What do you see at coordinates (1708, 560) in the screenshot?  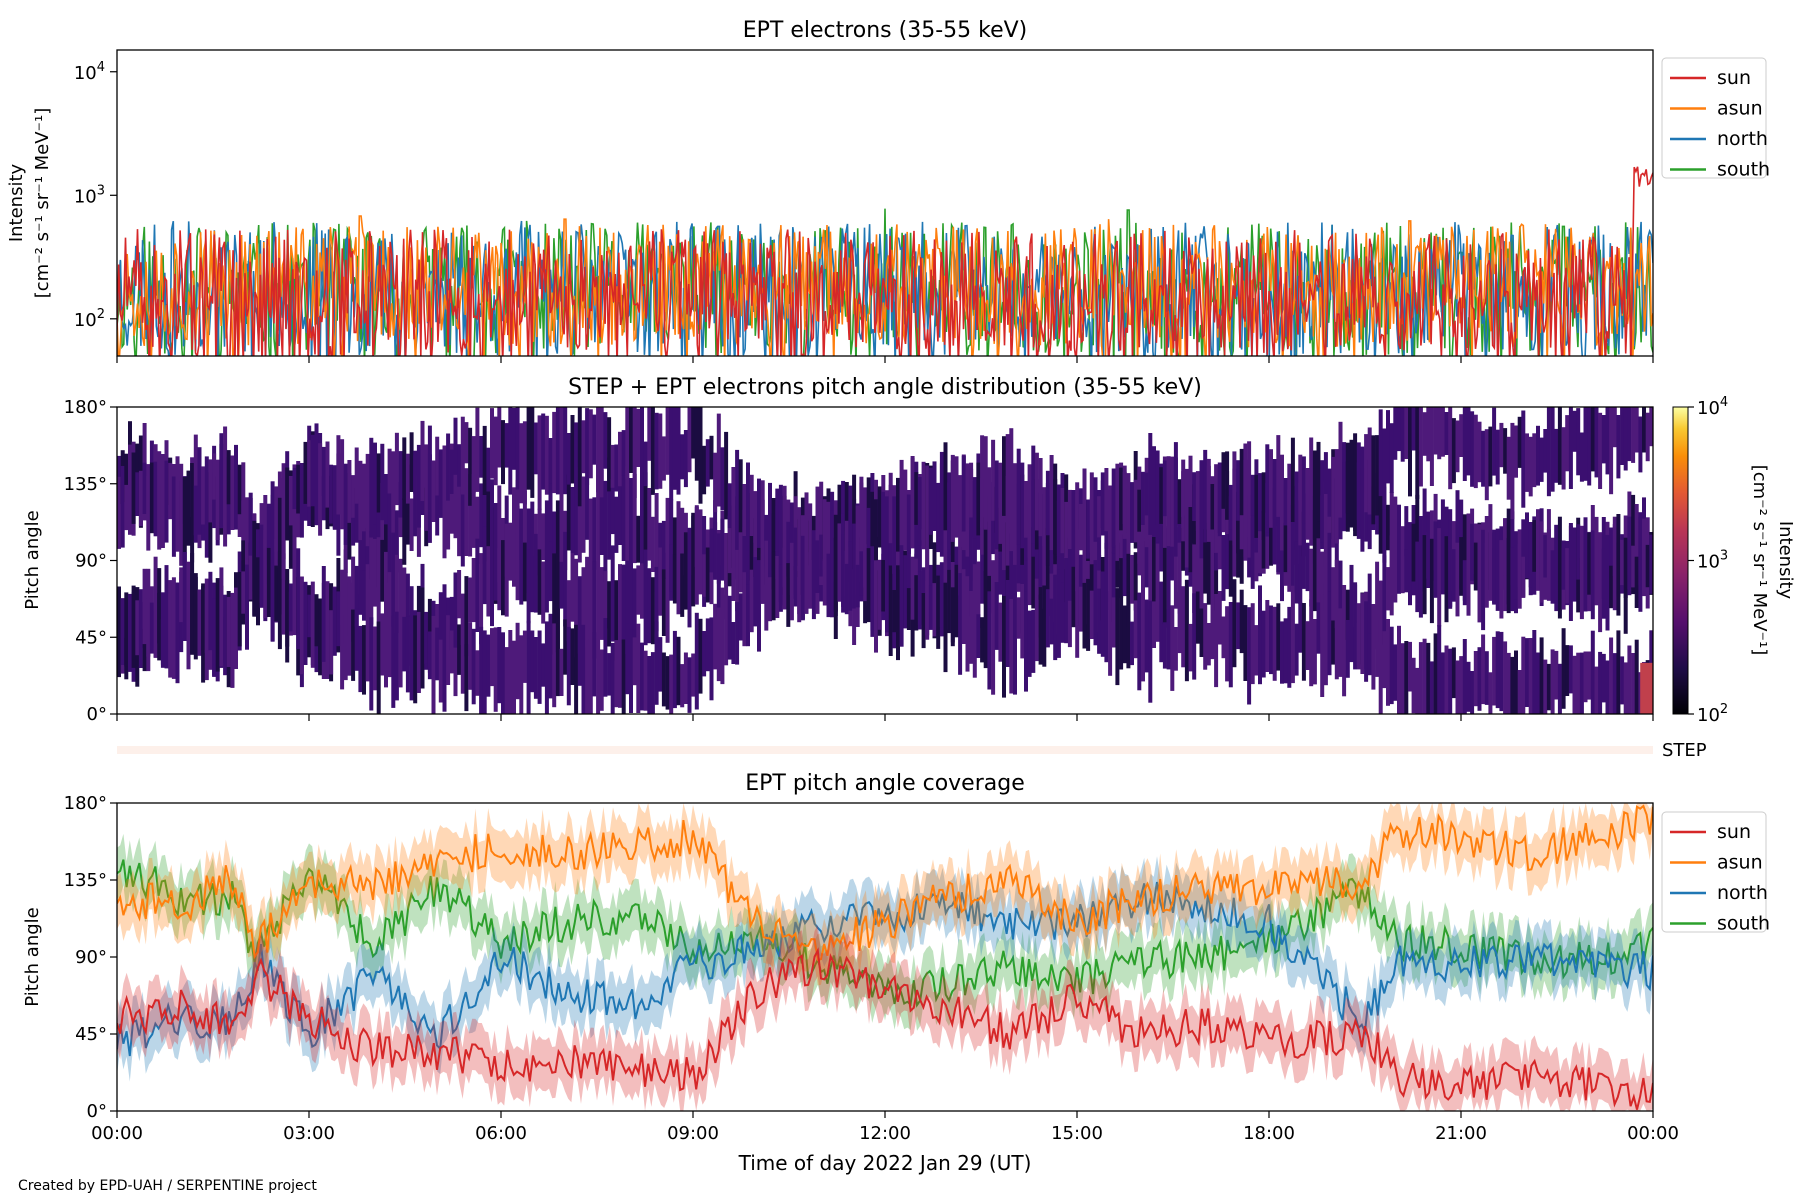 I see `colorbar-ticks: 102 103 104` at bounding box center [1708, 560].